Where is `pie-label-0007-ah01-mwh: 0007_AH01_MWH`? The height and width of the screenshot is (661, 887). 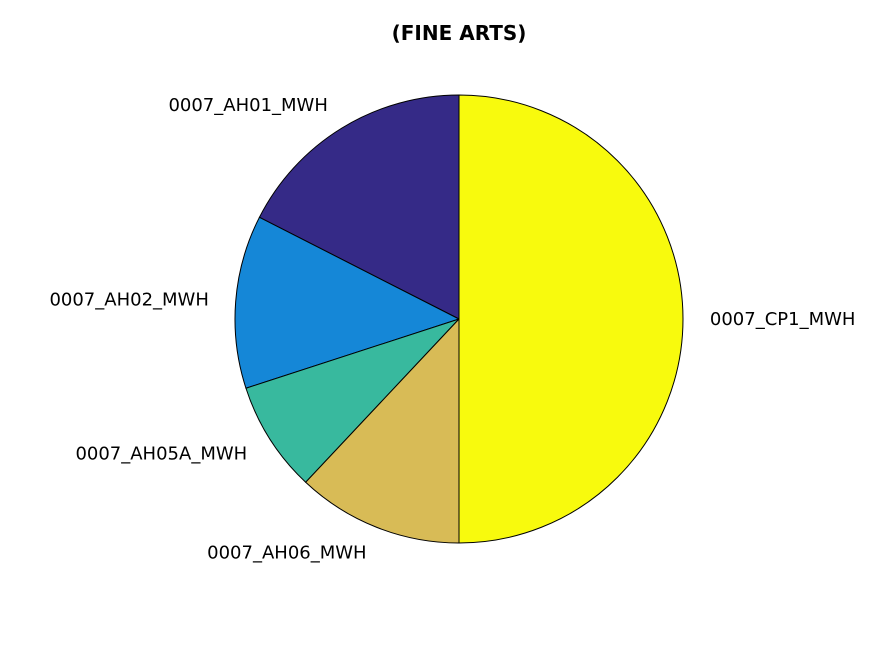
pie-label-0007-ah01-mwh: 0007_AH01_MWH is located at coordinates (247, 105).